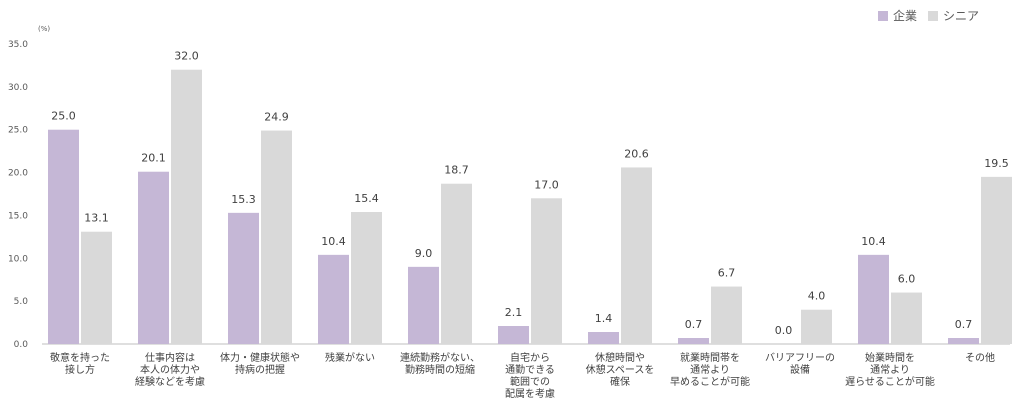 This screenshot has width=1024, height=411. I want to click on legend-label-kigyo: 企業, so click(905, 15).